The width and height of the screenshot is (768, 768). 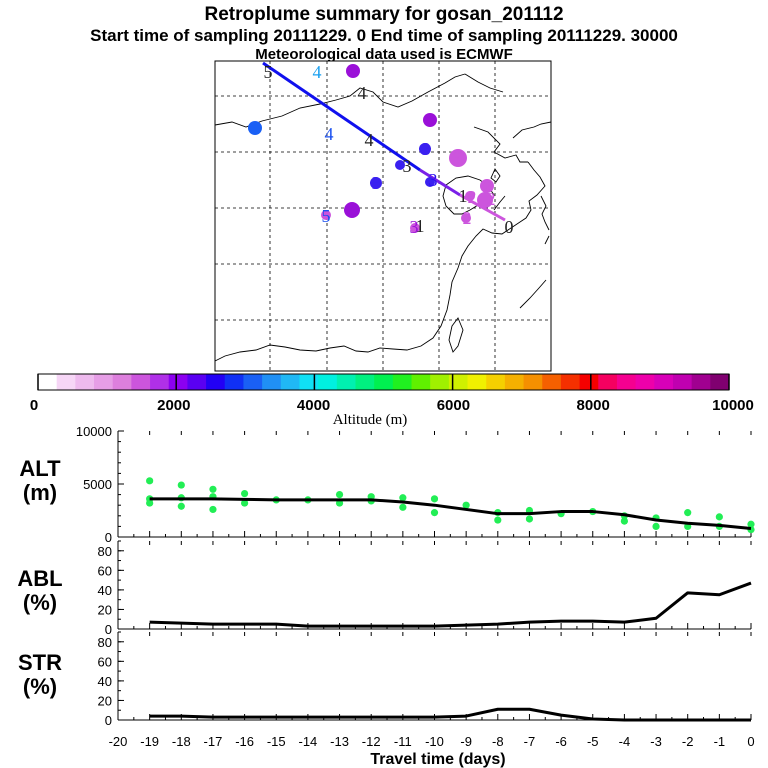 I want to click on alt-y-tick-label: 0, so click(x=108, y=537).